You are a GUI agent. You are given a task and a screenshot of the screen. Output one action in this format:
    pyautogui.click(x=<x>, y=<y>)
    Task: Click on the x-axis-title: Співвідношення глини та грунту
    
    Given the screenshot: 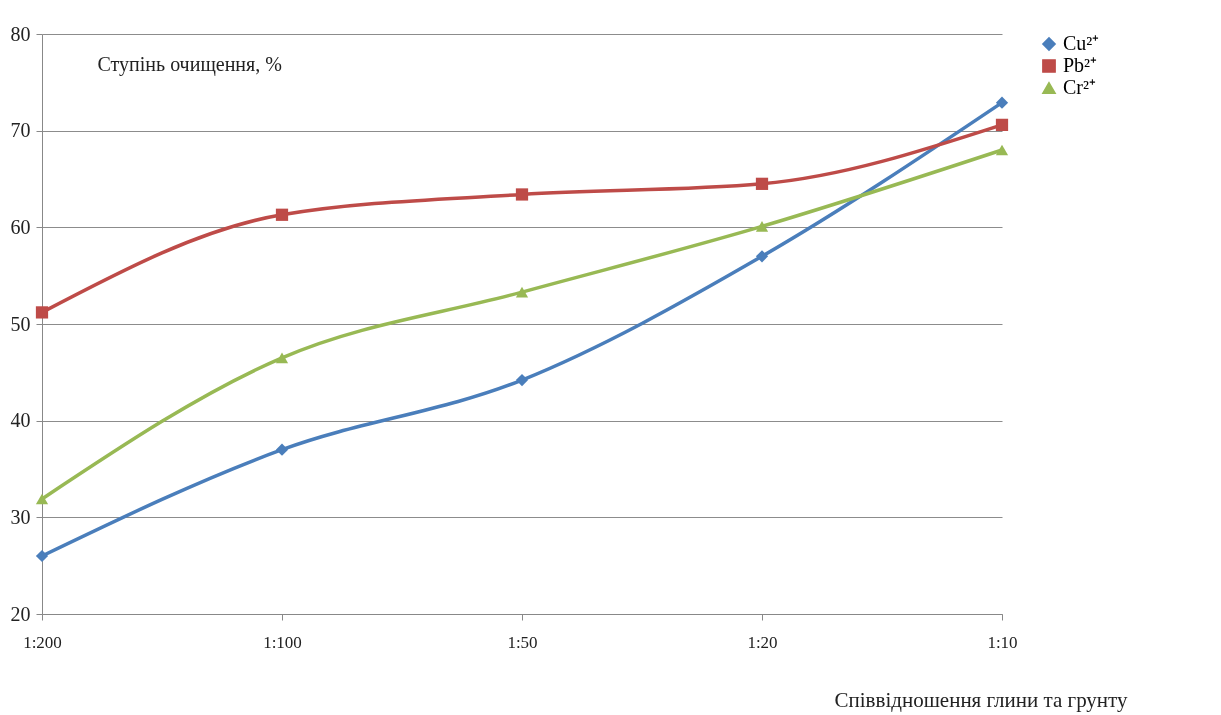 What is the action you would take?
    pyautogui.click(x=981, y=699)
    